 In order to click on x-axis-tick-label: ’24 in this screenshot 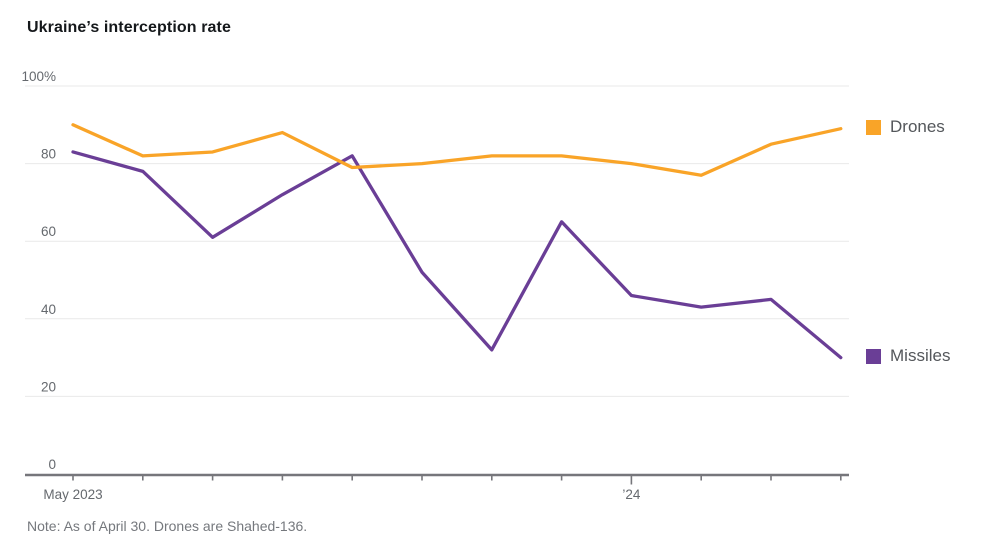, I will do `click(631, 494)`.